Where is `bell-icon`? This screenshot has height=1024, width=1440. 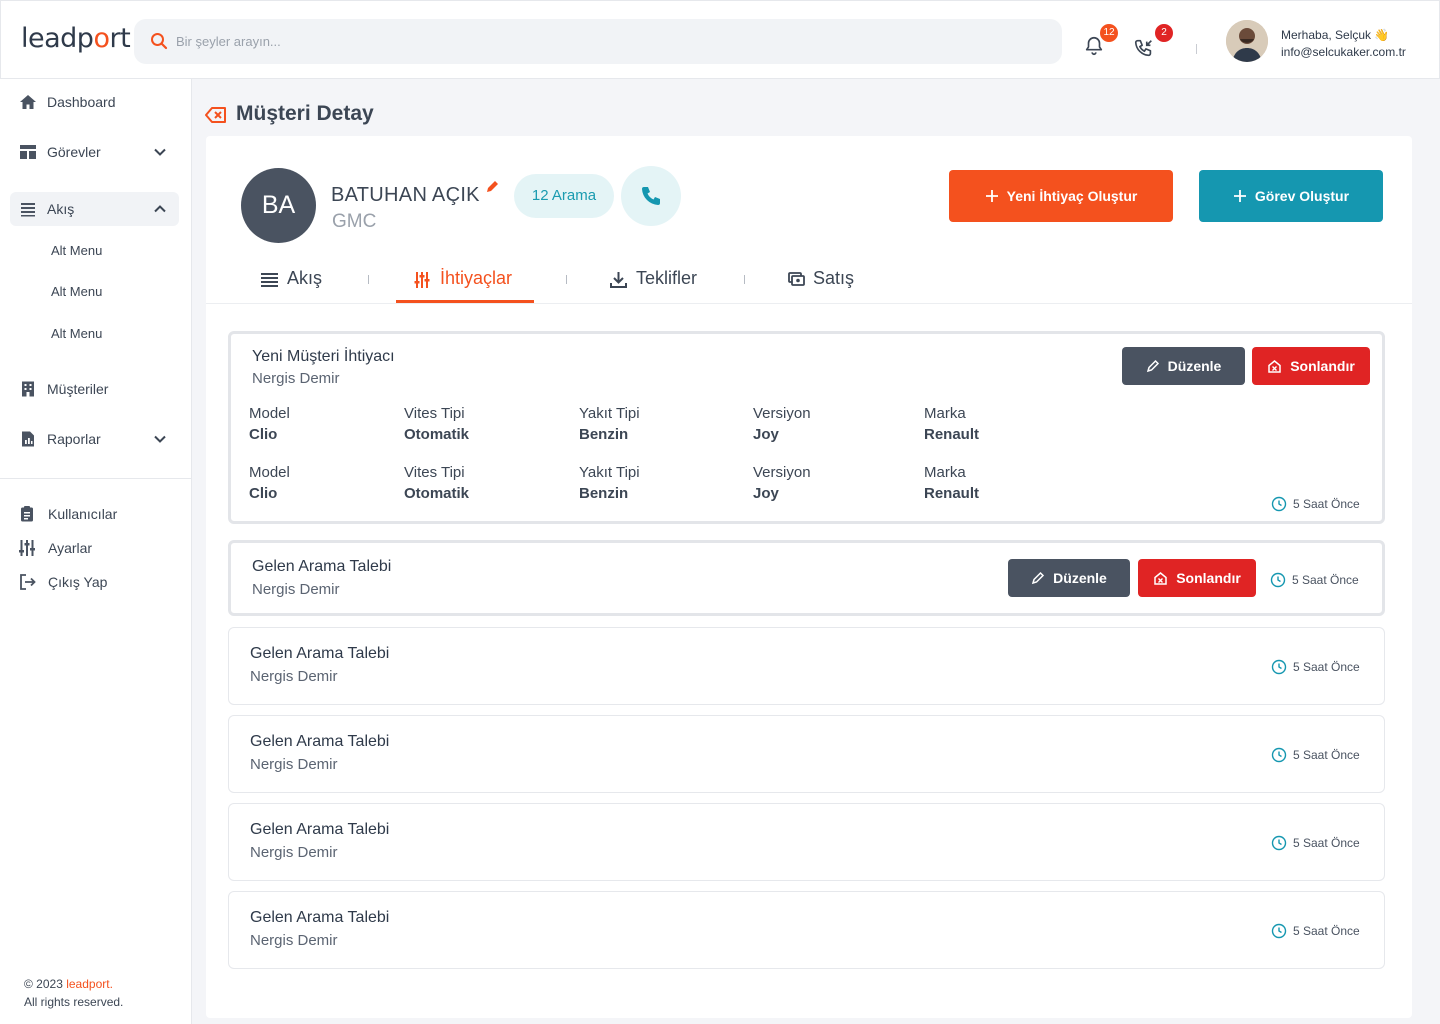 bell-icon is located at coordinates (1094, 46).